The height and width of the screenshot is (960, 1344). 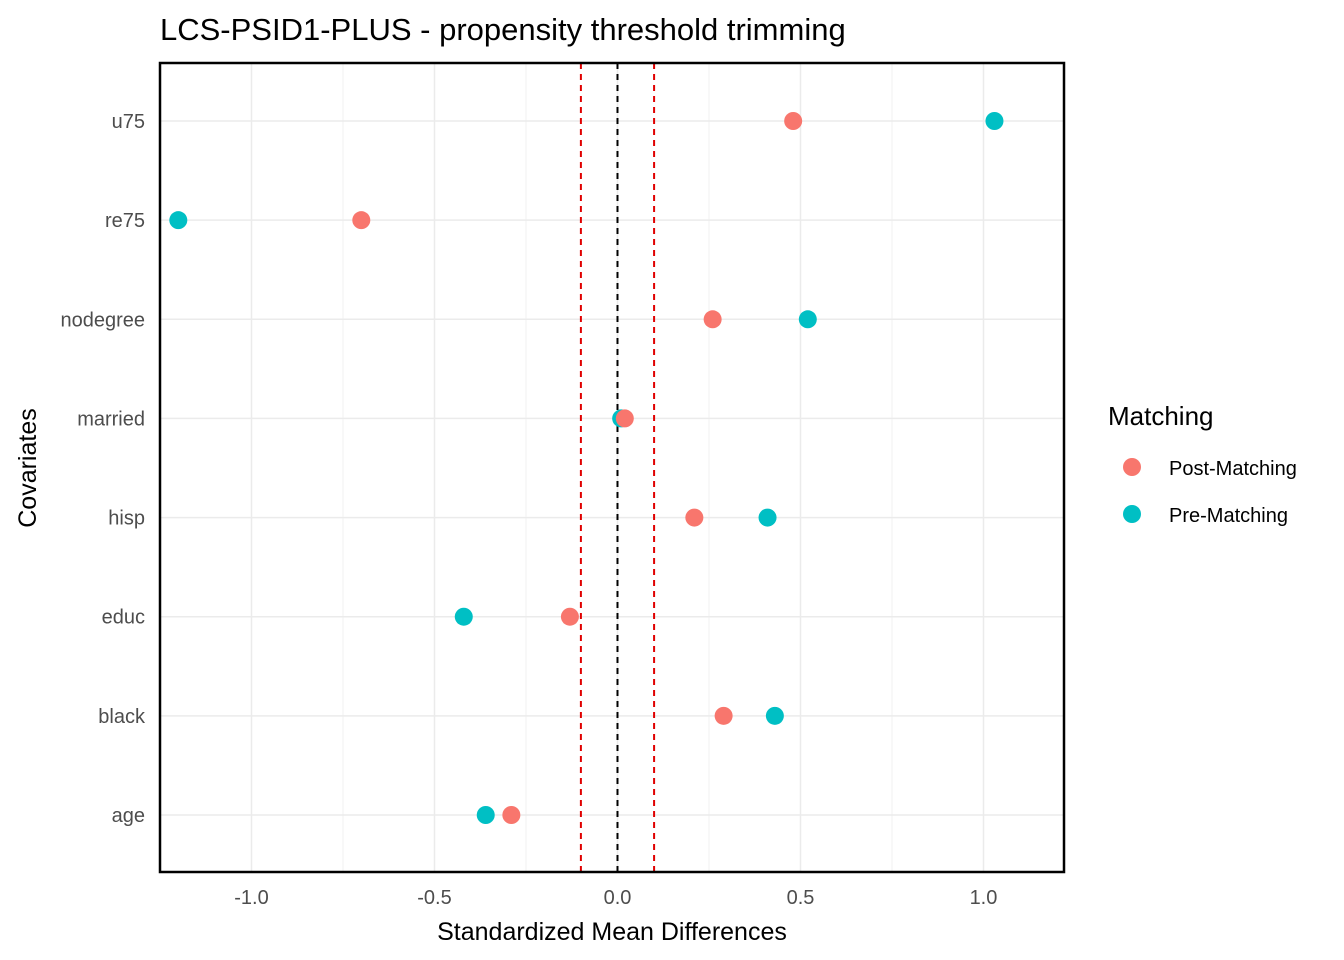 I want to click on y-tick-label: re75, so click(x=125, y=221).